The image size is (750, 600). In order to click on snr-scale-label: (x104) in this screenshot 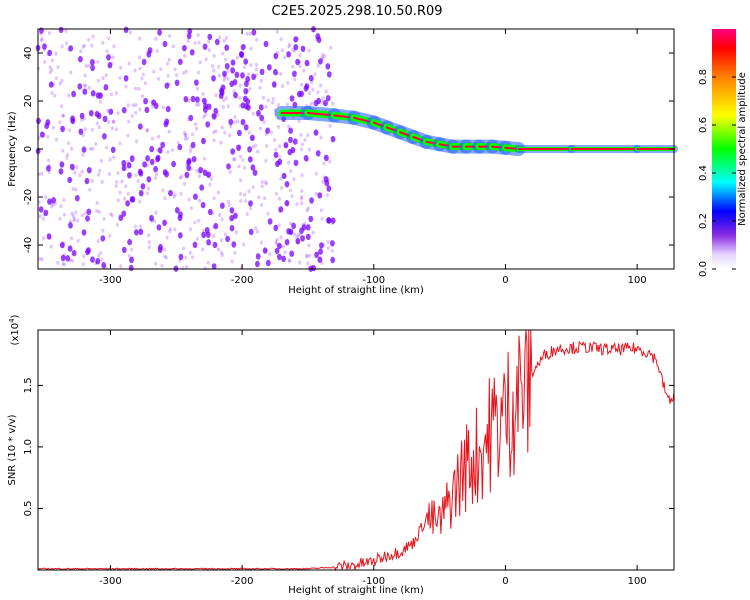, I will do `click(14, 329)`.